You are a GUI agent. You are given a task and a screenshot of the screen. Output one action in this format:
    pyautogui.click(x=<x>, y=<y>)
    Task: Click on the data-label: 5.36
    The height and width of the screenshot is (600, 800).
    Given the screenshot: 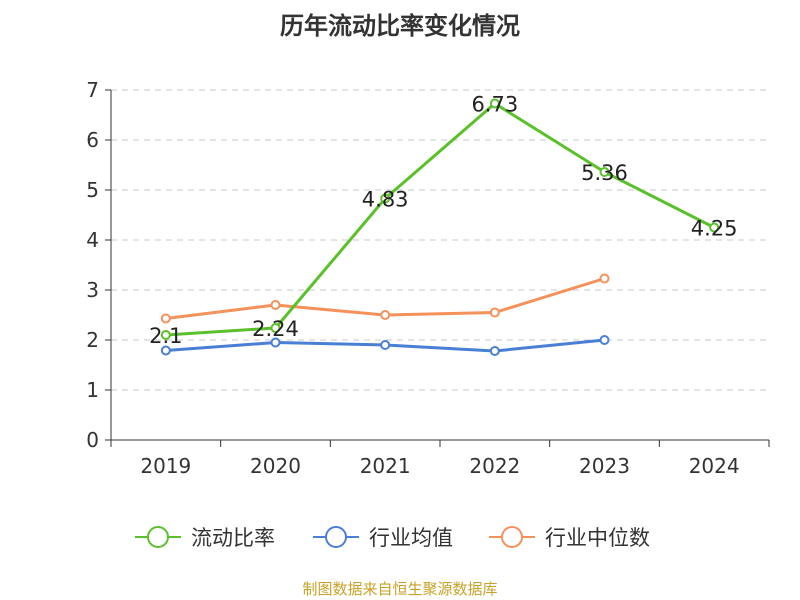 What is the action you would take?
    pyautogui.click(x=604, y=173)
    